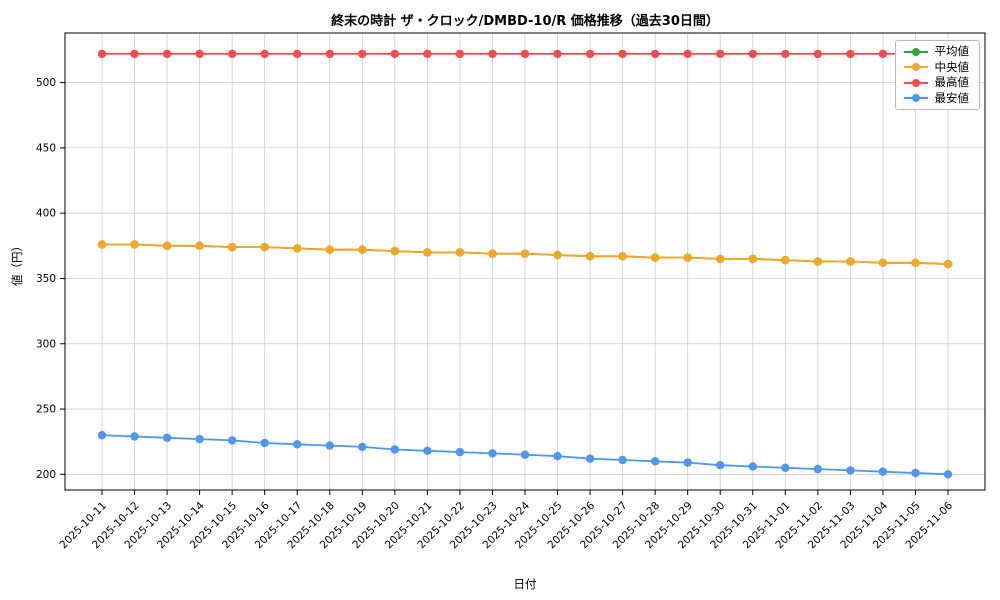 The height and width of the screenshot is (600, 1000). I want to click on legend-item-min: 最安値, so click(936, 97).